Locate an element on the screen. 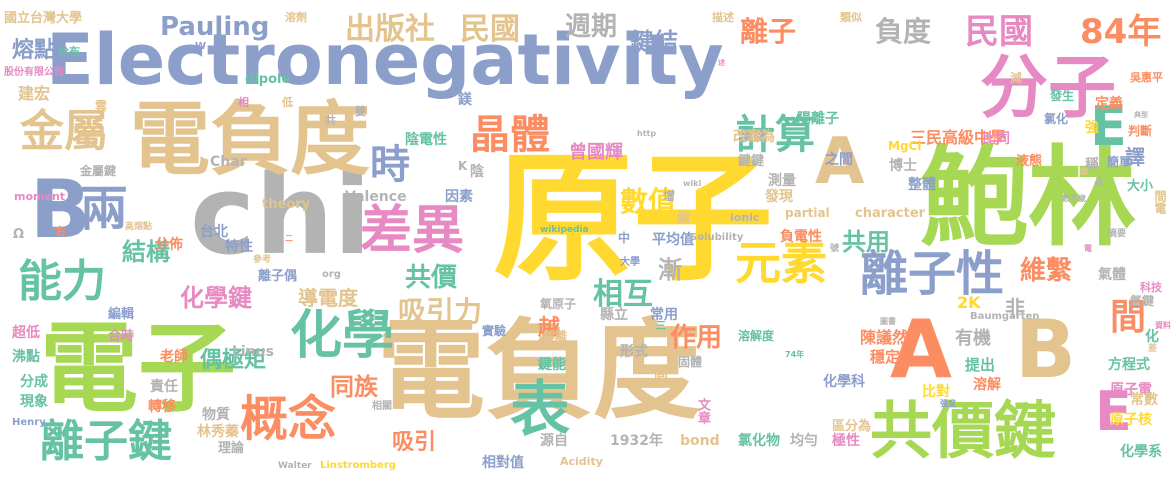  word-item: 編輯 is located at coordinates (121, 314).